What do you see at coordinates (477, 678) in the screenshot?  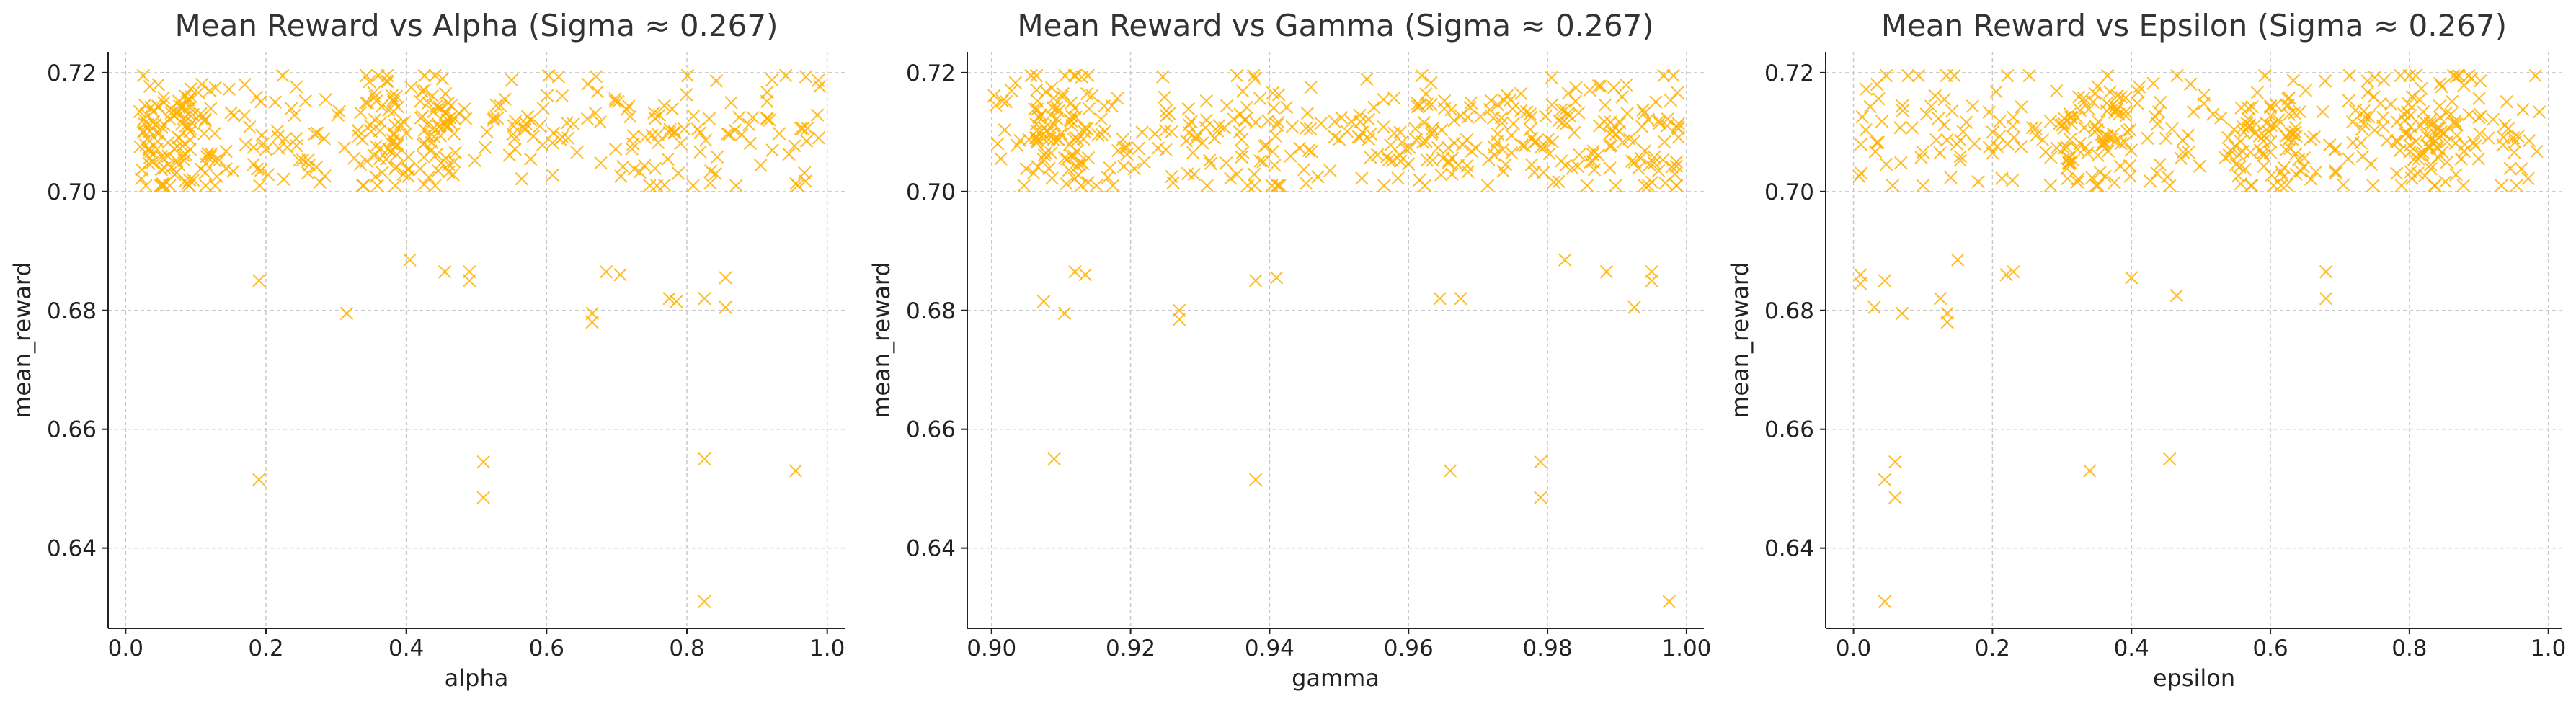 I see `x-axis-label: alpha` at bounding box center [477, 678].